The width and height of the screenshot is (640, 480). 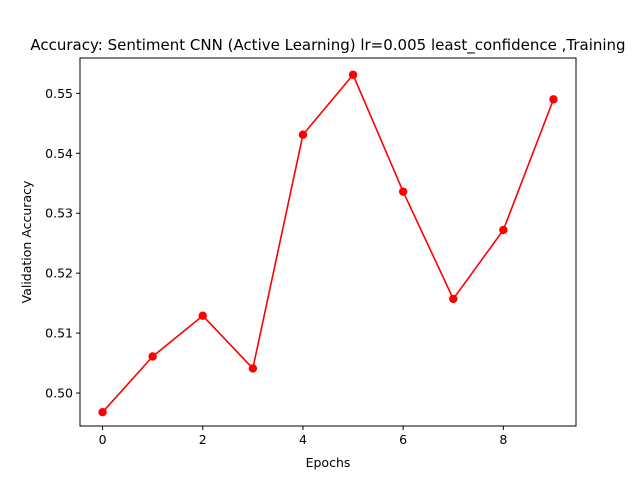 I want to click on y-tick-label: 0.51, so click(x=59, y=333).